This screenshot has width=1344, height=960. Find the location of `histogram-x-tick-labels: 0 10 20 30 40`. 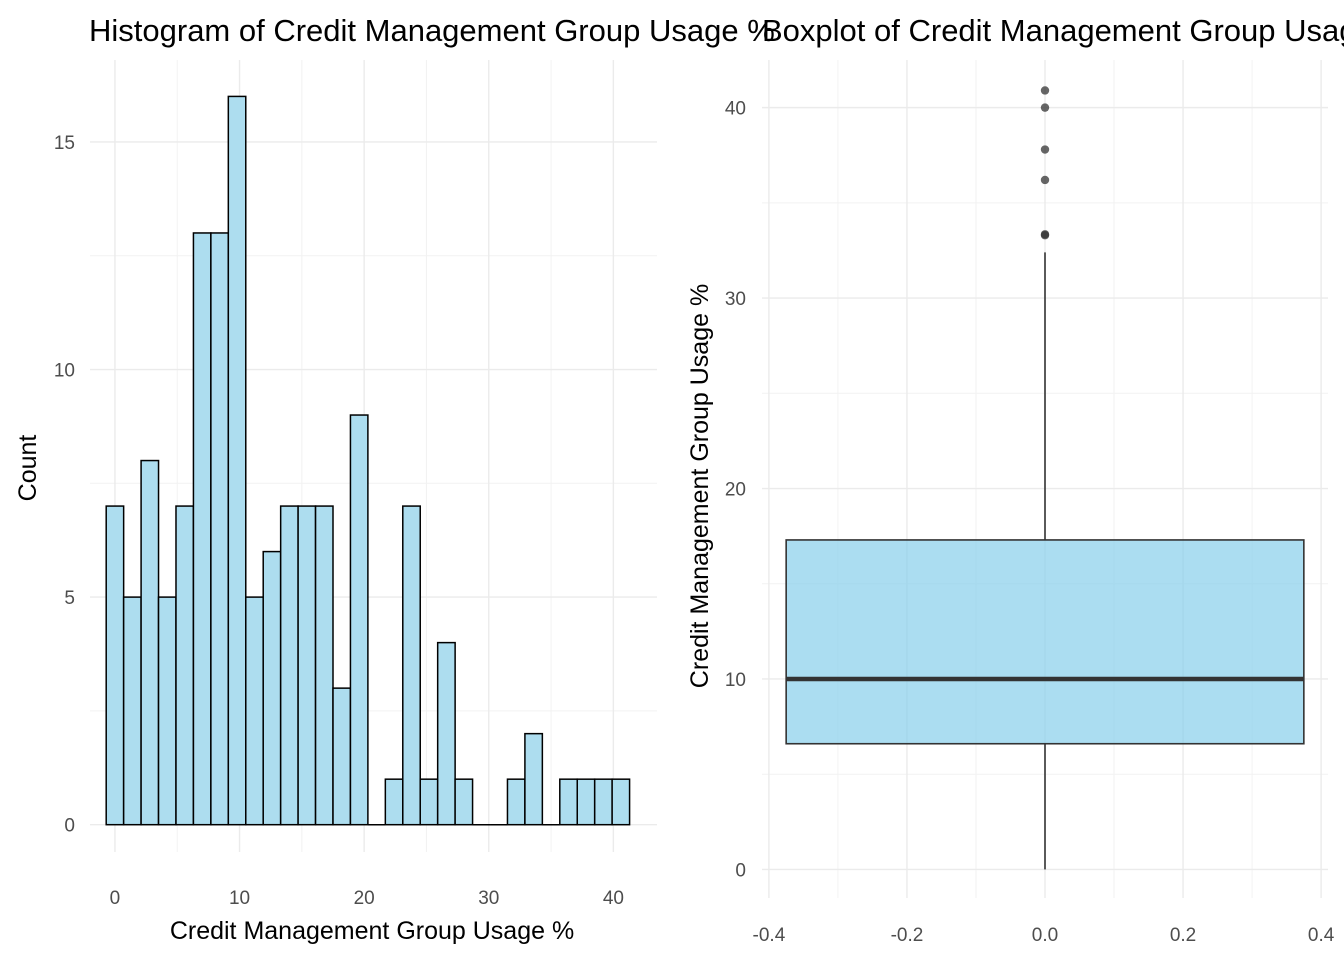

histogram-x-tick-labels: 0 10 20 30 40 is located at coordinates (367, 898).